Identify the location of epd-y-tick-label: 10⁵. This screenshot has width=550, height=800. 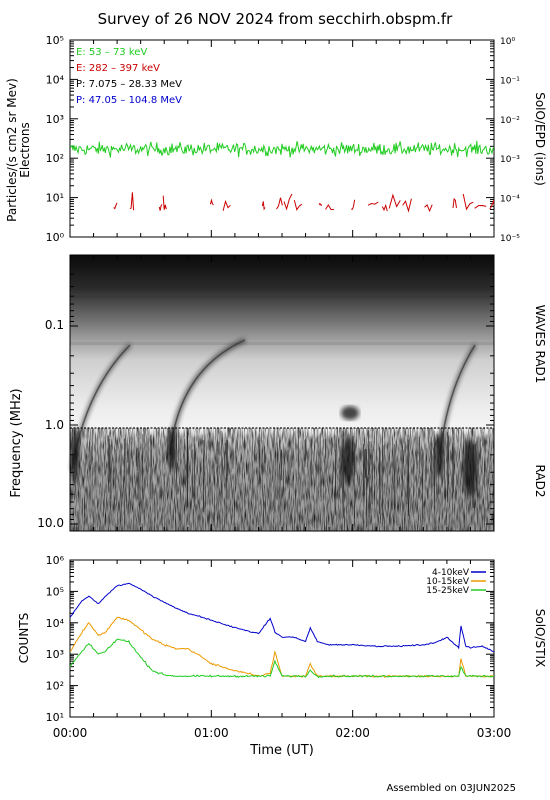
(55, 40).